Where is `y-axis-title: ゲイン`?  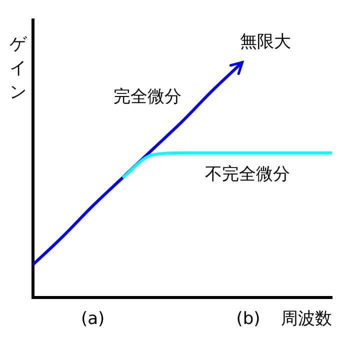 y-axis-title: ゲイン is located at coordinates (19, 68).